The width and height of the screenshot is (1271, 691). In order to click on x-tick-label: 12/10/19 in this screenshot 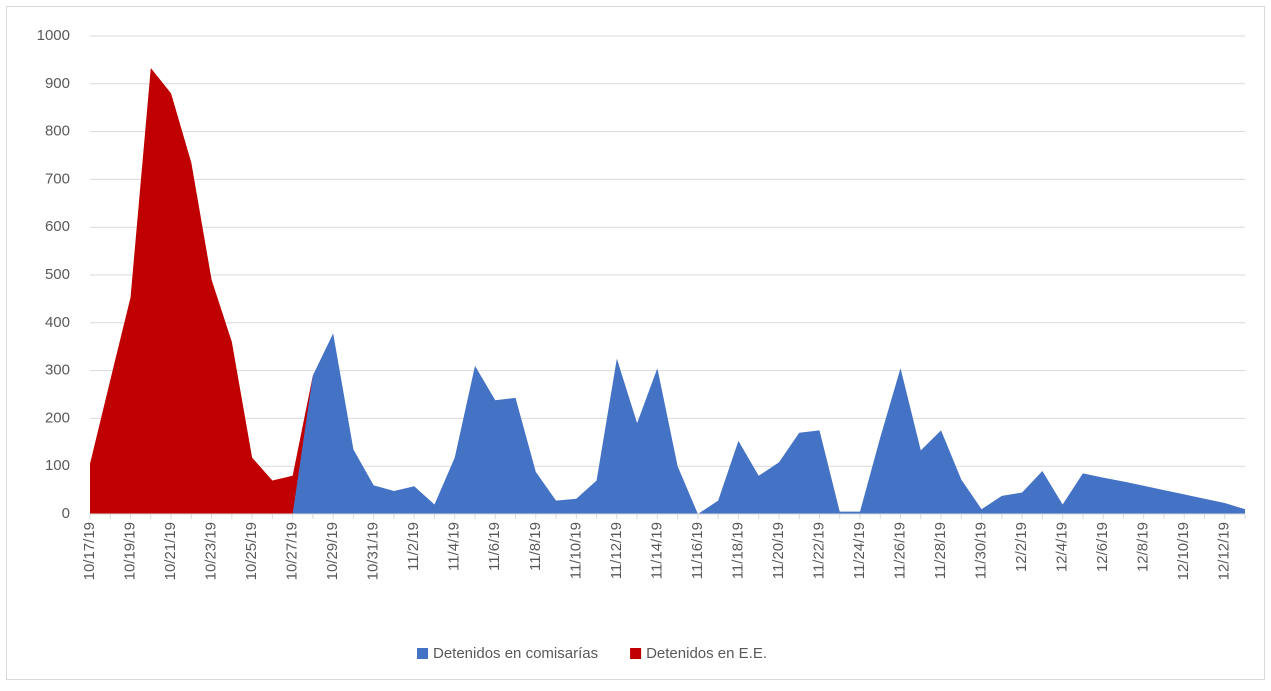, I will do `click(1183, 551)`.